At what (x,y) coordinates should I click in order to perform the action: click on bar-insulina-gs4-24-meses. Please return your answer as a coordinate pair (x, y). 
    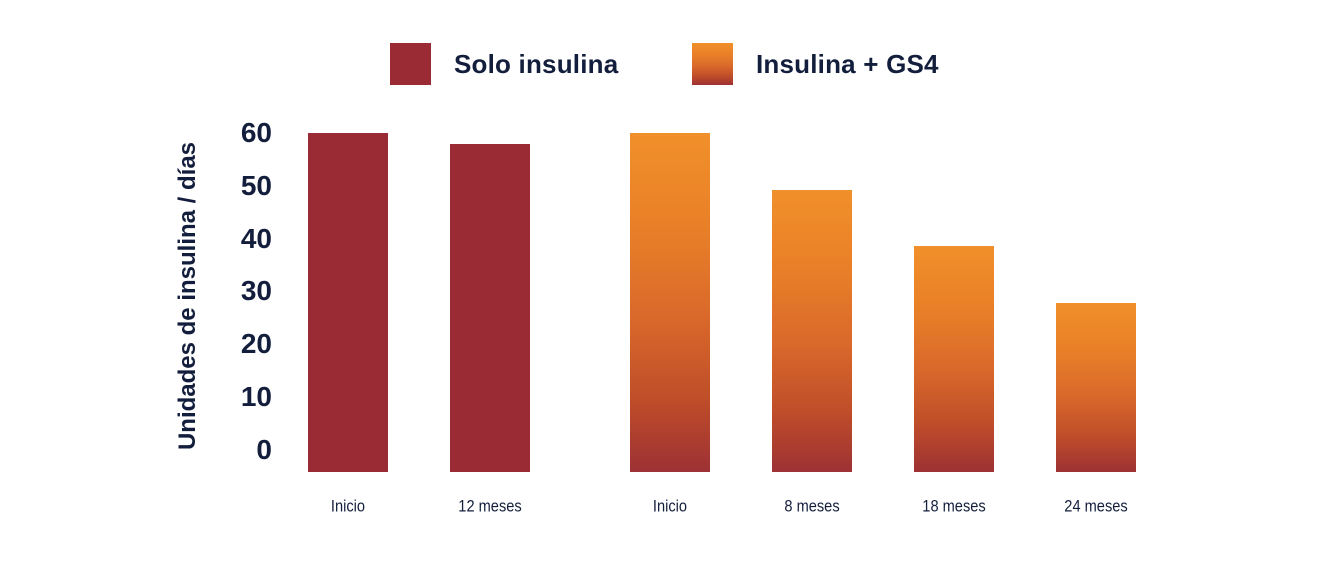
    Looking at the image, I should click on (1096, 387).